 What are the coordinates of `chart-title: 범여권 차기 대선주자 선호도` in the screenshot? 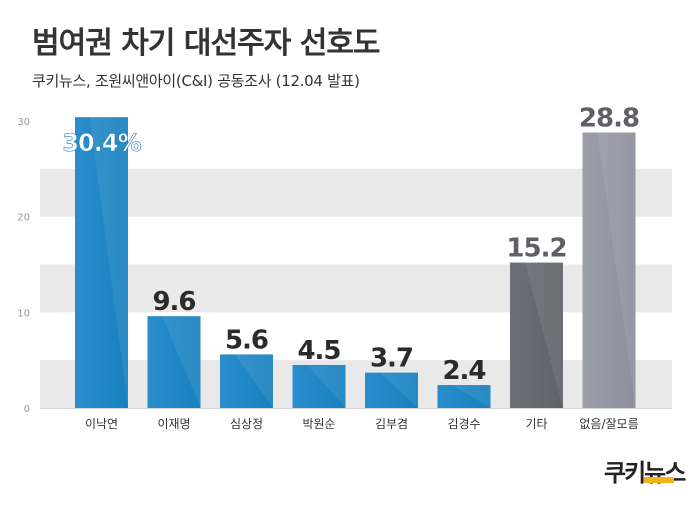 It's located at (206, 43).